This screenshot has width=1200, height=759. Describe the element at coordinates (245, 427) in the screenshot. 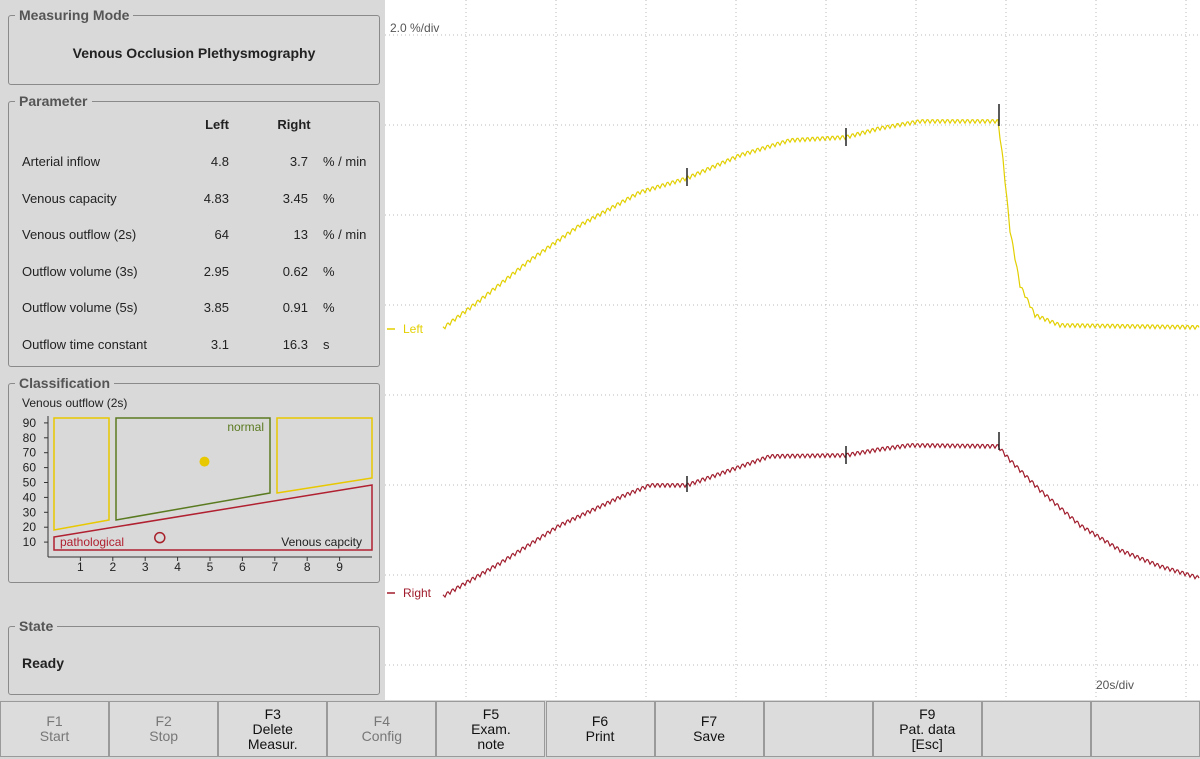

I see `region-label: normal` at that location.